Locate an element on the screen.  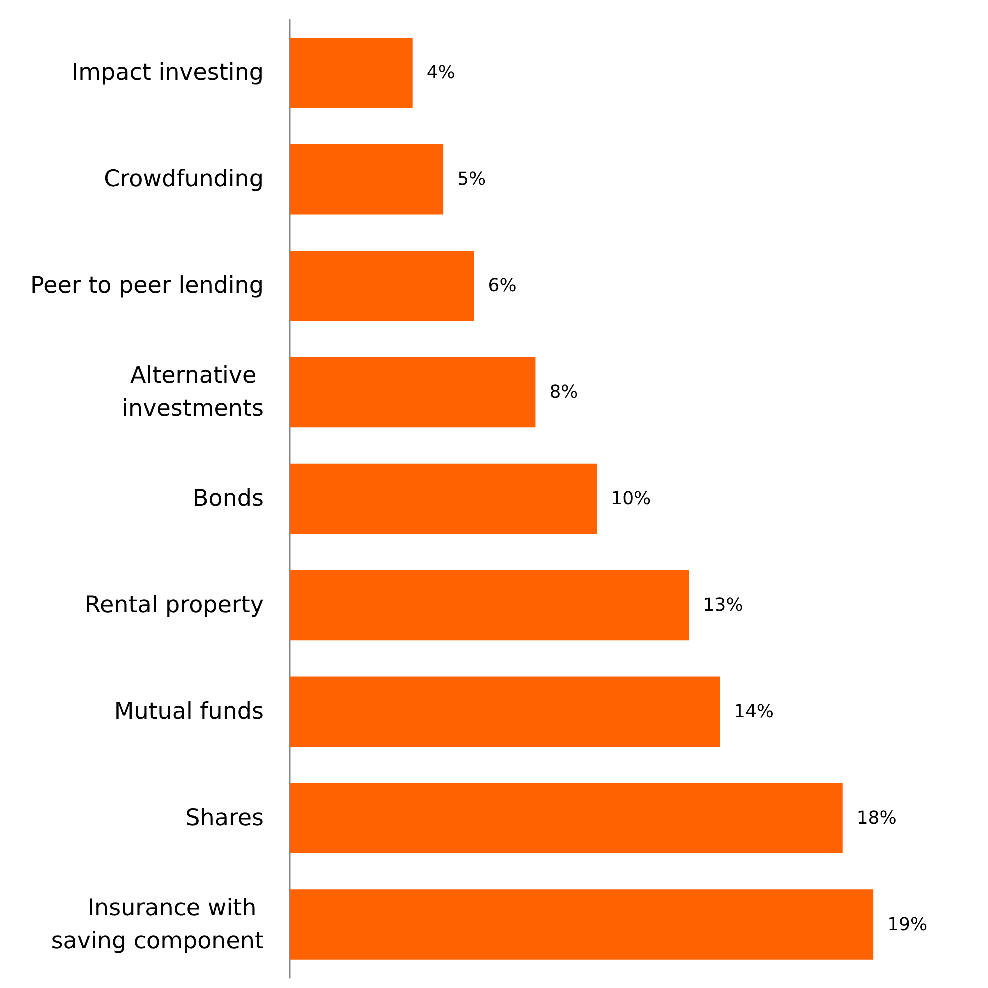
y-tick-label: Mutual funds is located at coordinates (189, 711).